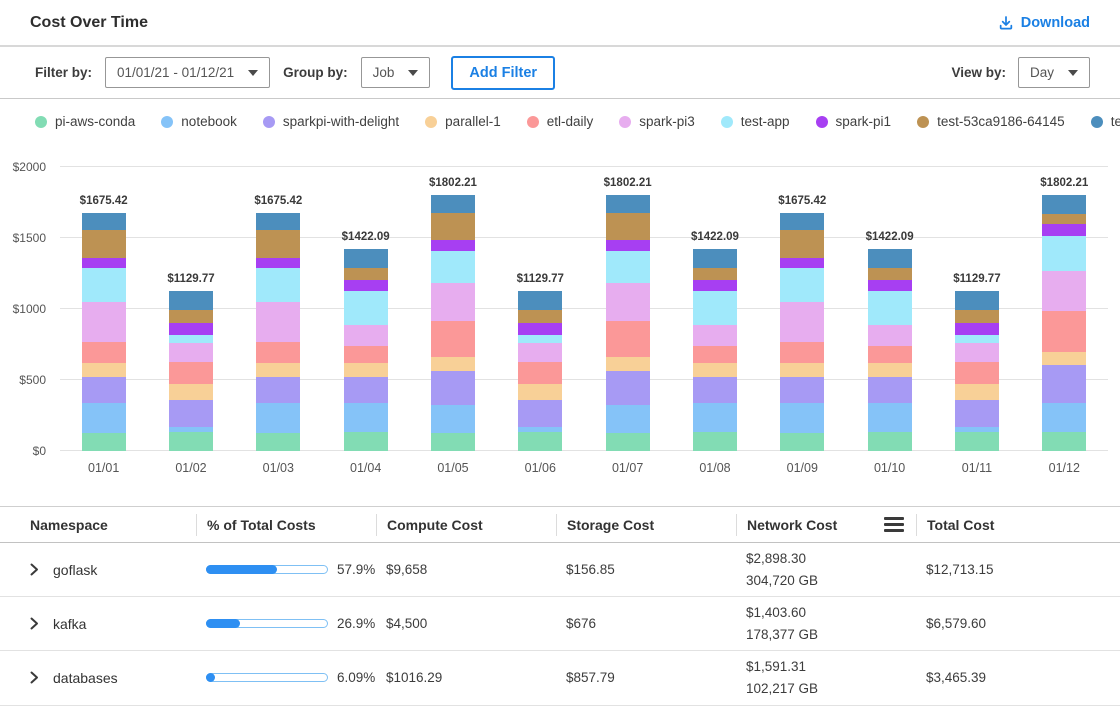 The height and width of the screenshot is (706, 1120). I want to click on stacked-bar-01/01, so click(103, 332).